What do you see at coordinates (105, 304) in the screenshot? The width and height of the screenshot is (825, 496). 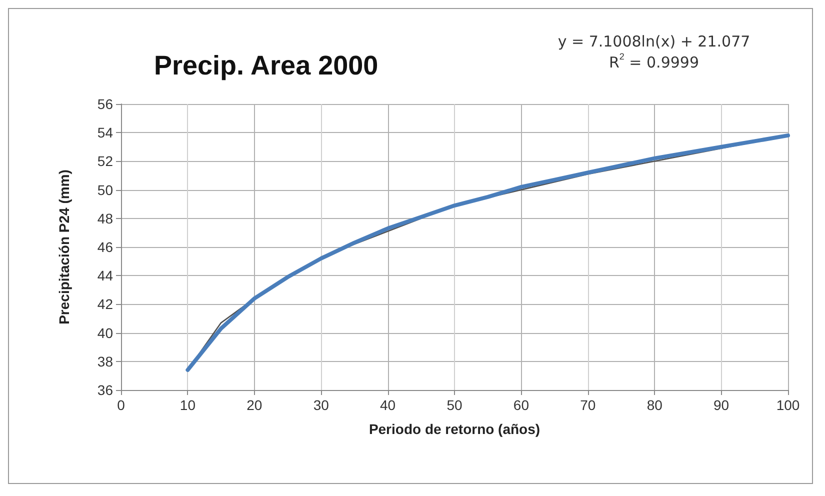 I see `y-tick-label: 42` at bounding box center [105, 304].